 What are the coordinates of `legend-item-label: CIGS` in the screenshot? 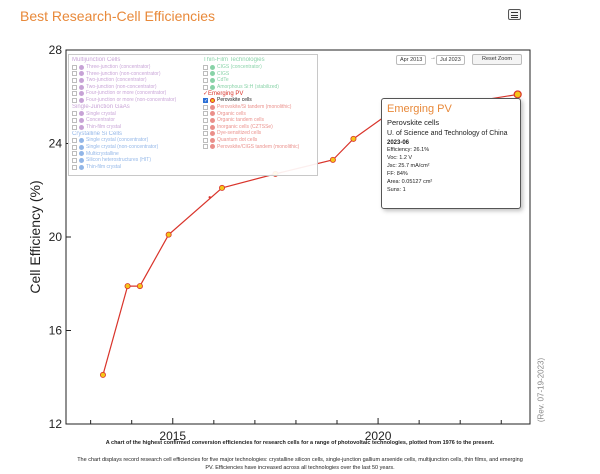 It's located at (223, 73).